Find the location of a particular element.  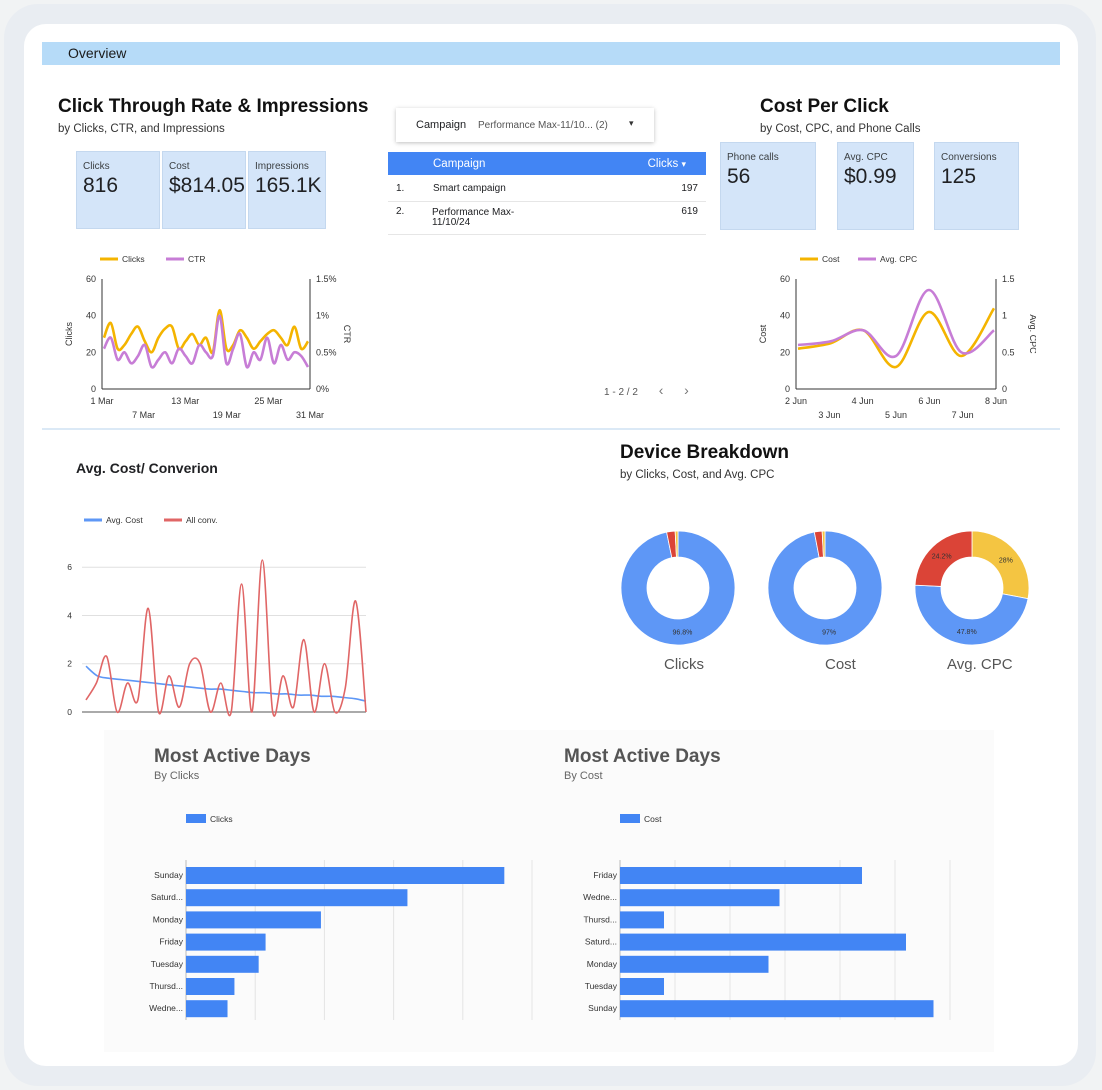

y2-tick-label: 0 is located at coordinates (1004, 389).